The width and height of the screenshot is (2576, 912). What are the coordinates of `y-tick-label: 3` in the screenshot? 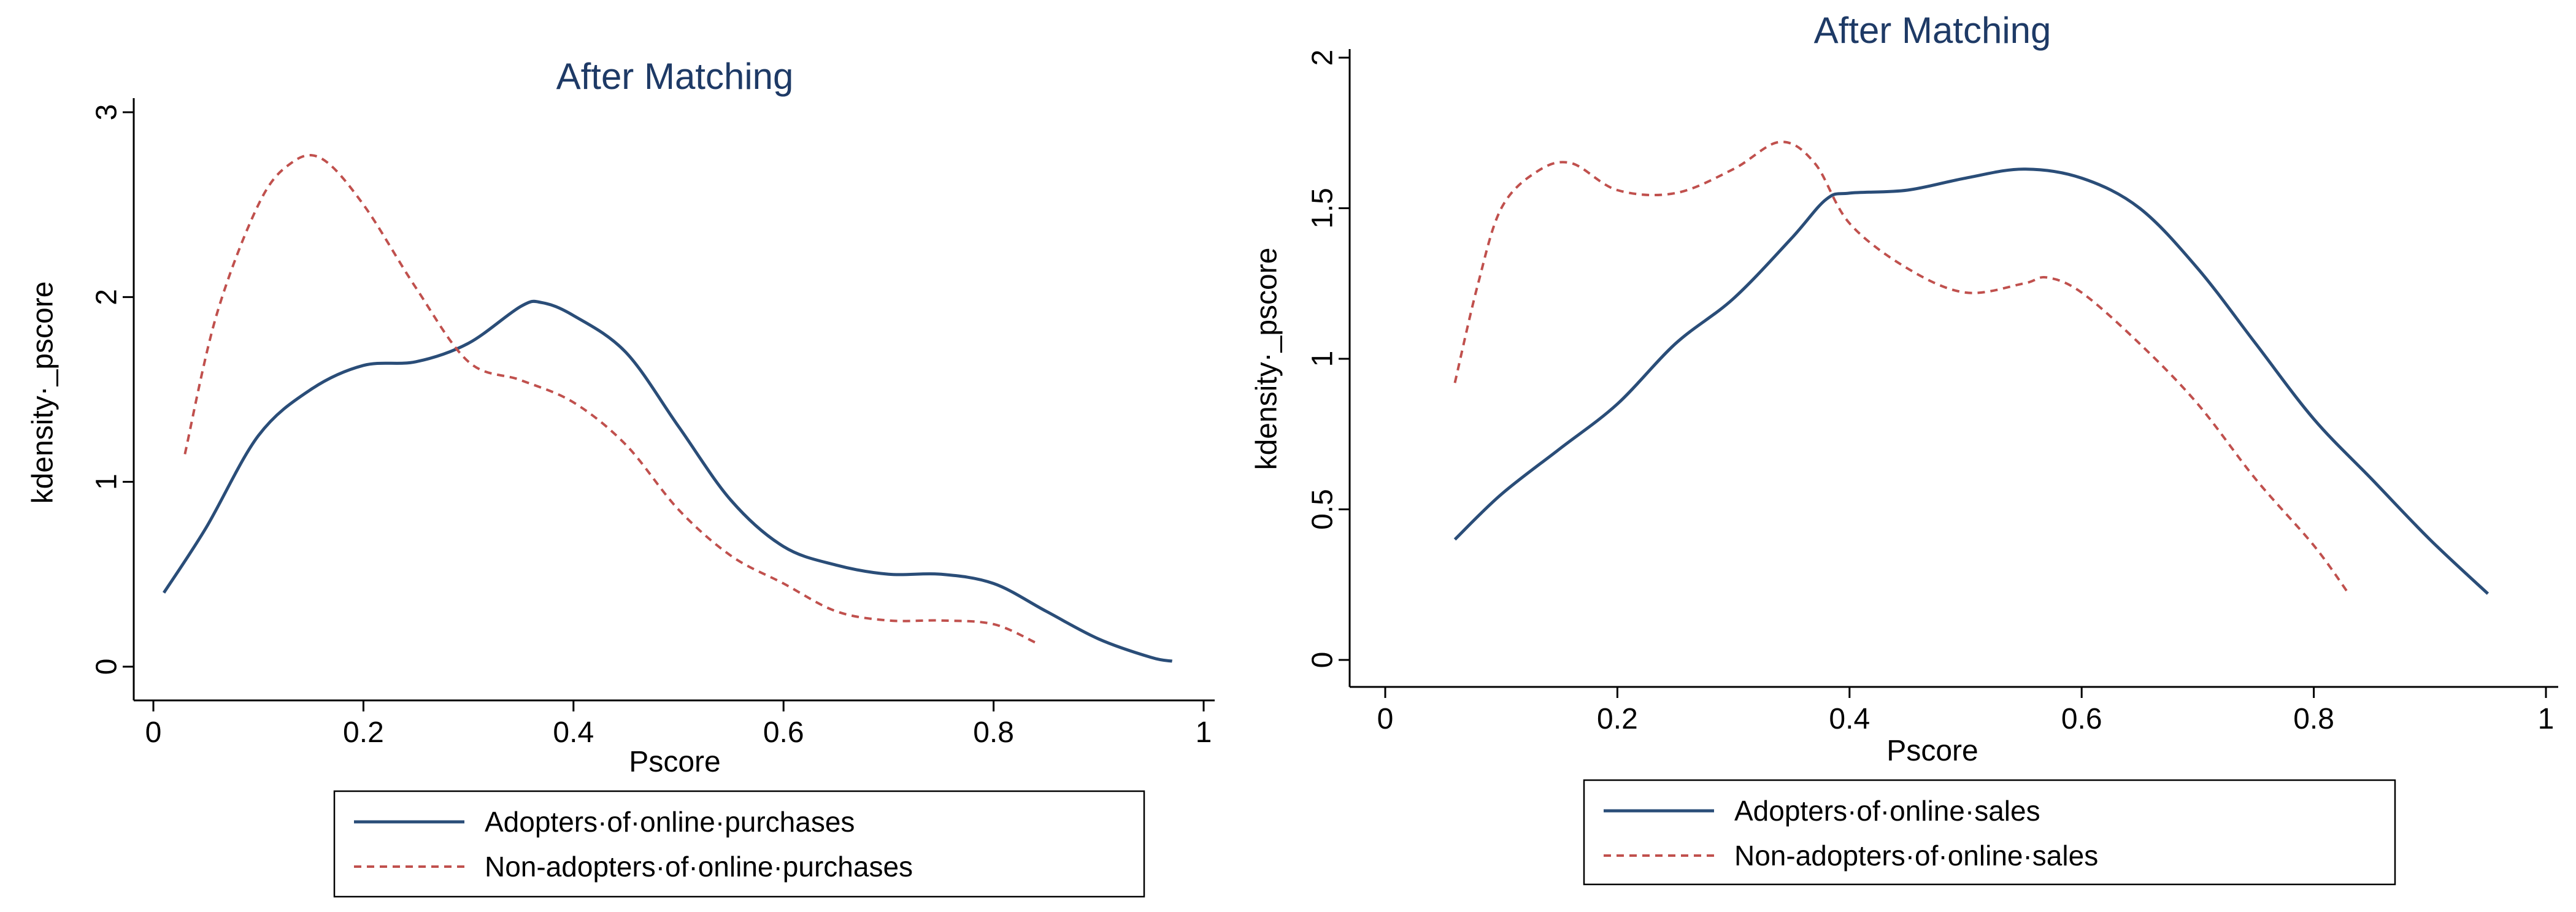 It's located at (107, 113).